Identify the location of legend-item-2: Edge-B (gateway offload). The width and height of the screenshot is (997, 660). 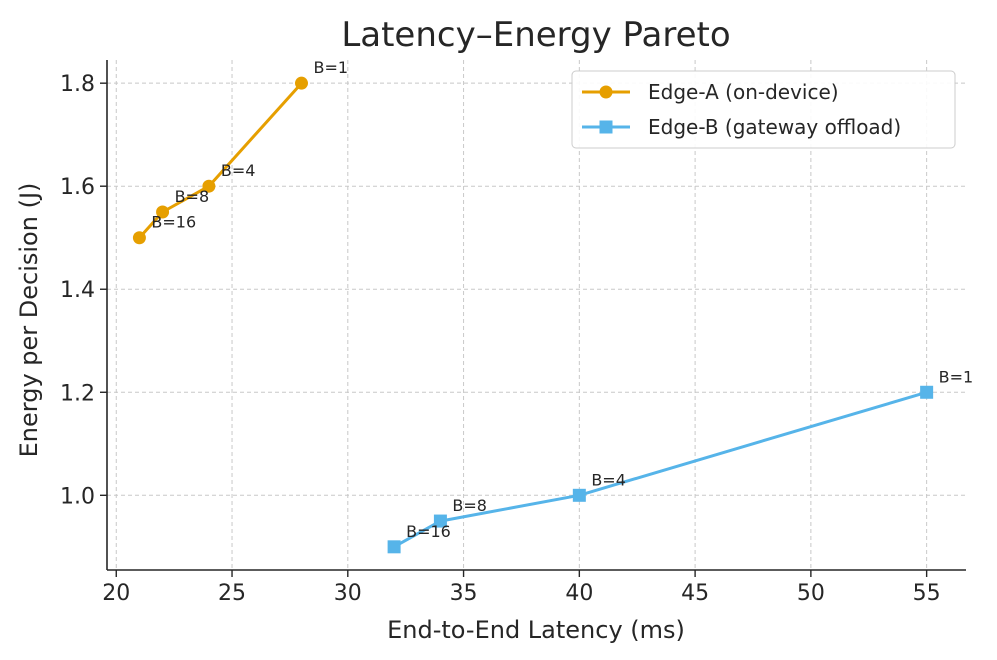
(741, 127).